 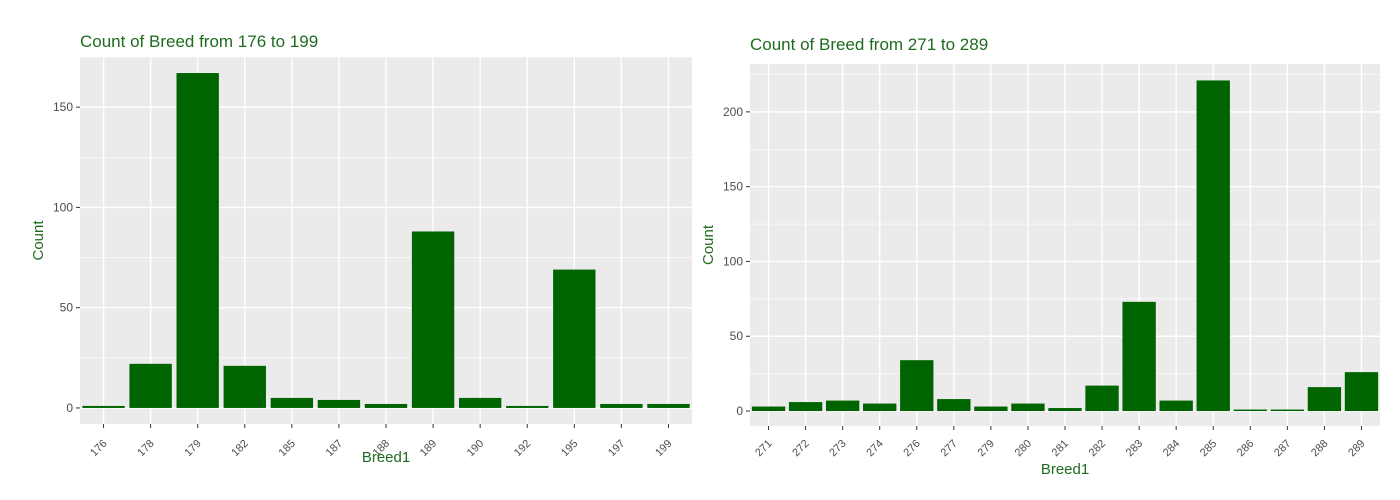 I want to click on chart-title: Count of Breed from 271 to 289, so click(x=869, y=44).